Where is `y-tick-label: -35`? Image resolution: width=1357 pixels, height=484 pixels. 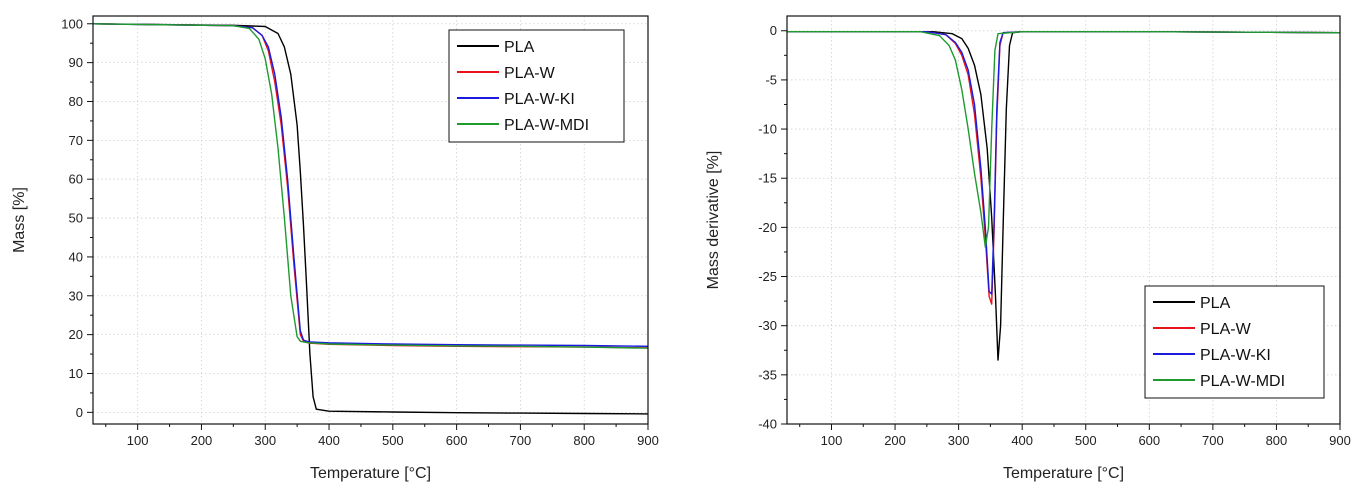
y-tick-label: -35 is located at coordinates (767, 374).